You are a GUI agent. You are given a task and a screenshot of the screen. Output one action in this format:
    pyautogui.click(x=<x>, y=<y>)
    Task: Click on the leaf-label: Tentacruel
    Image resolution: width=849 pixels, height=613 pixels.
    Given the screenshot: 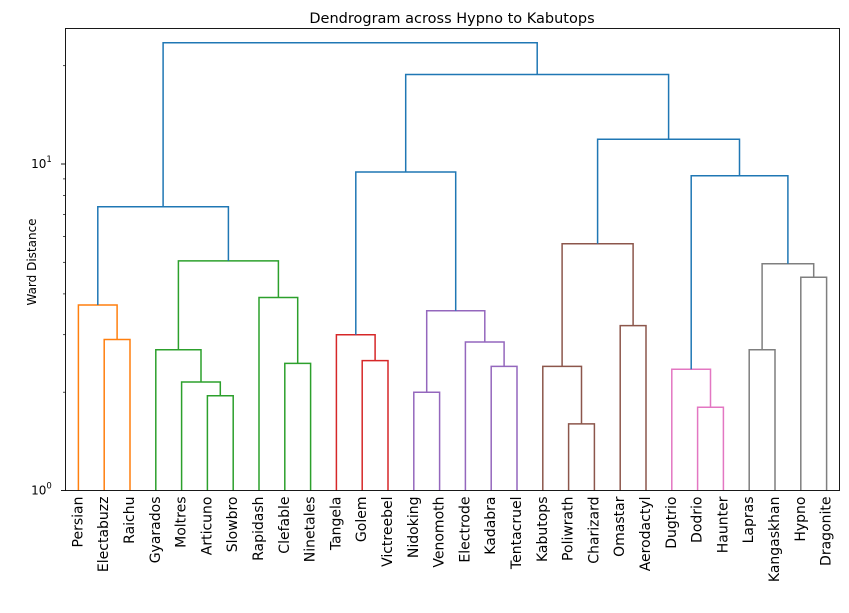 What is the action you would take?
    pyautogui.click(x=517, y=534)
    